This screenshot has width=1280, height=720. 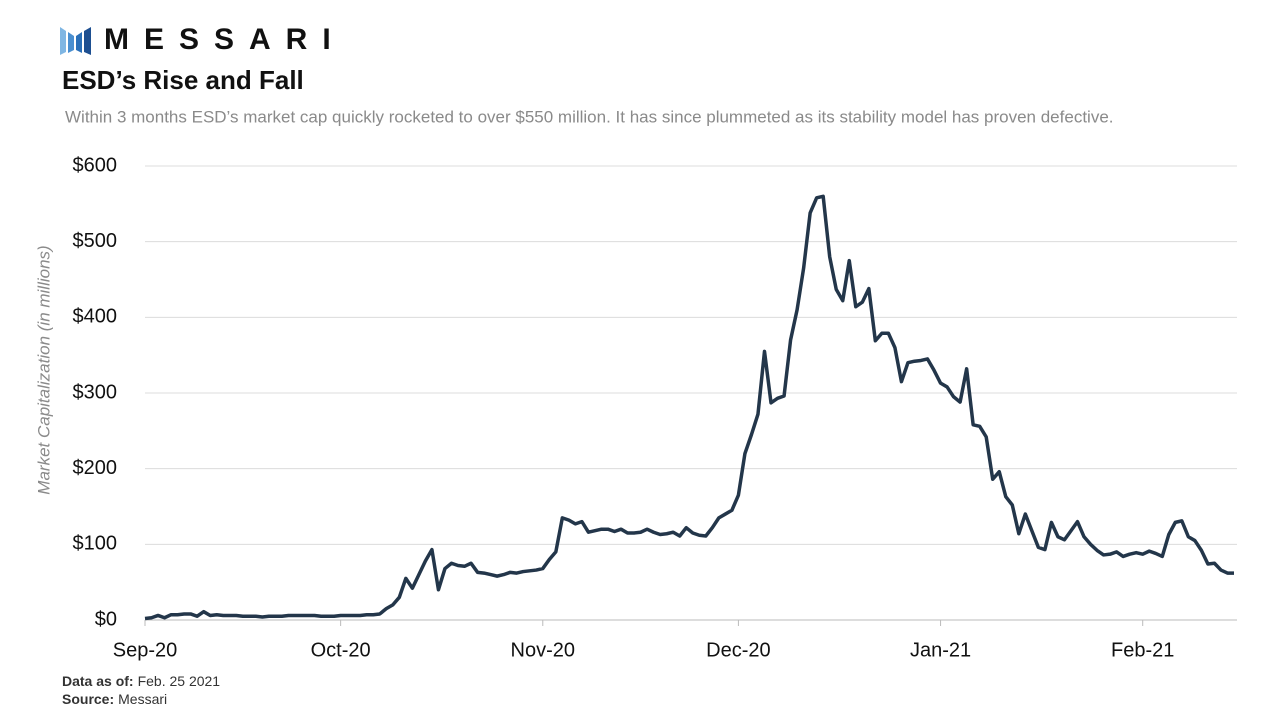 What do you see at coordinates (143, 699) in the screenshot?
I see `source-value: Messari` at bounding box center [143, 699].